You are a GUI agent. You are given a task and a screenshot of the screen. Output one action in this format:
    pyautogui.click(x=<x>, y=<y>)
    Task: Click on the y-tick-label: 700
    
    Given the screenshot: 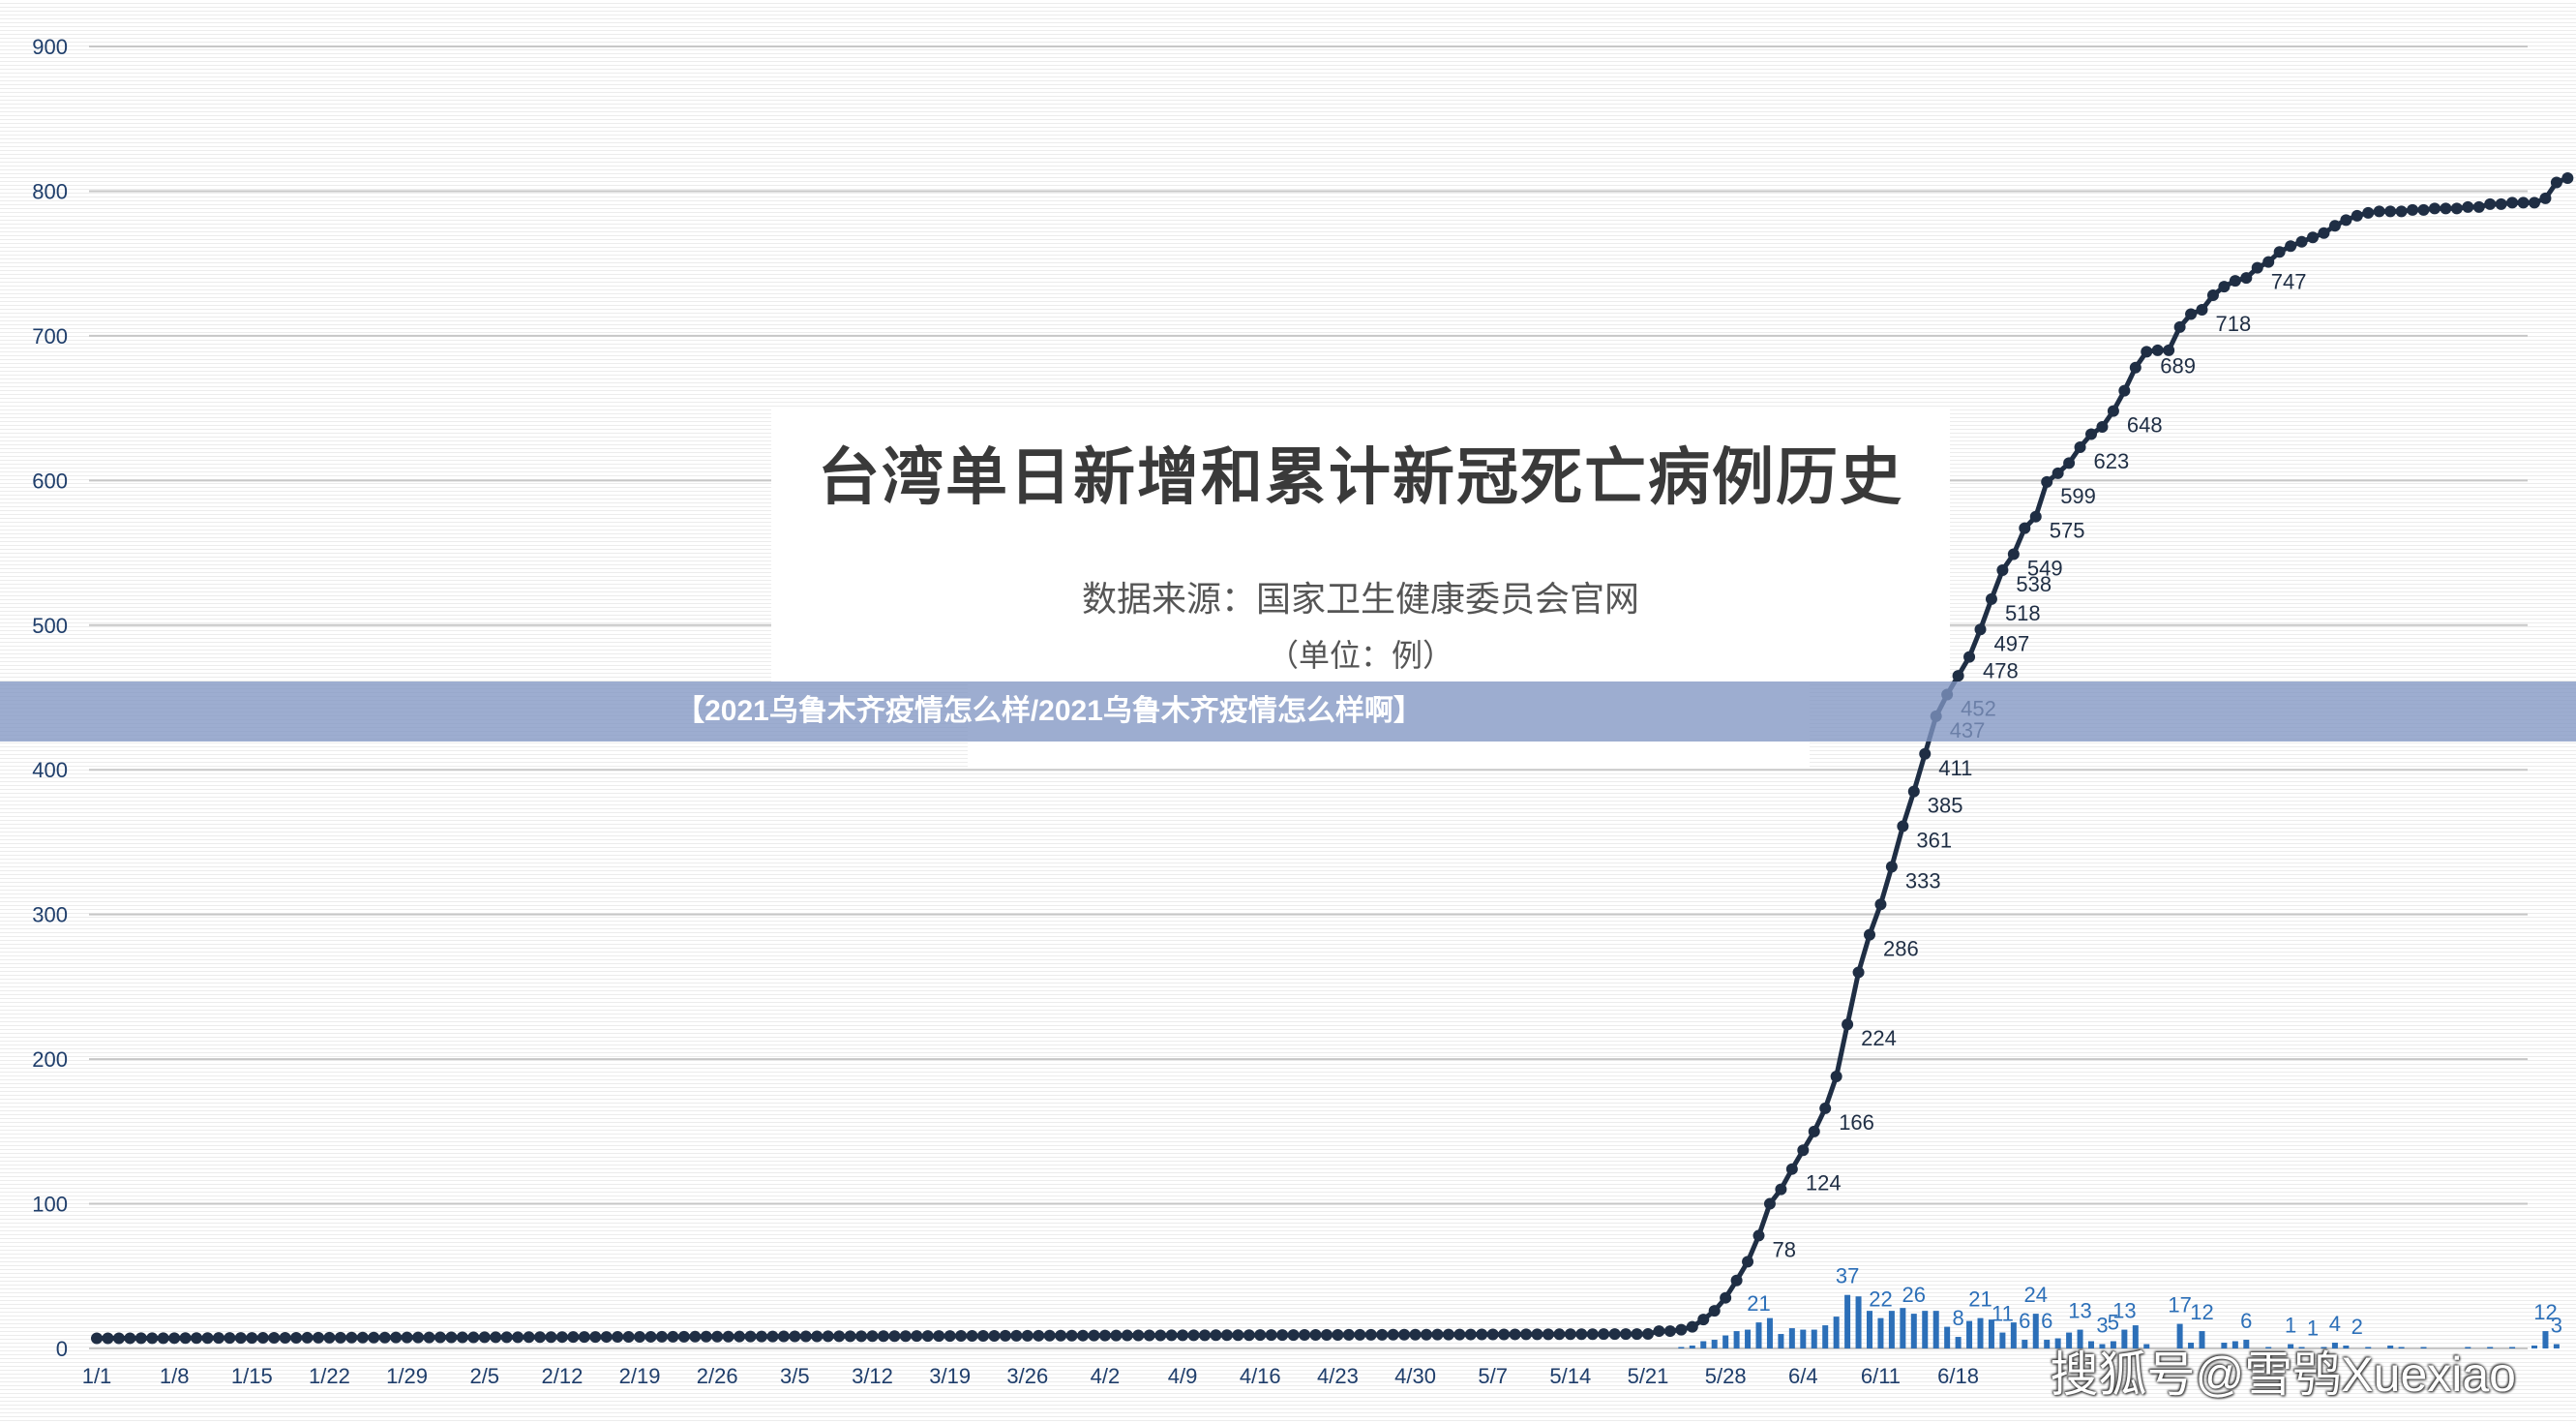 What is the action you would take?
    pyautogui.click(x=50, y=336)
    